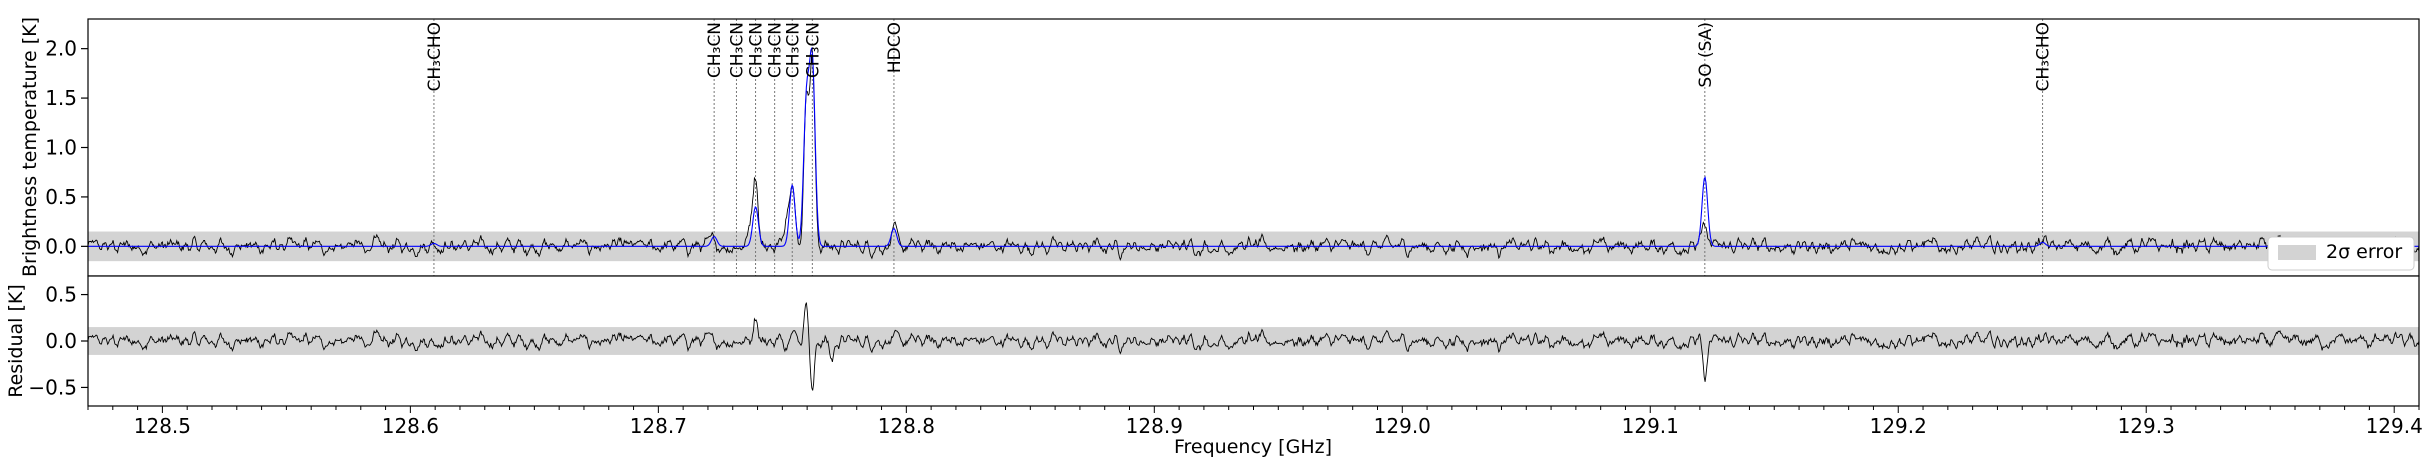 The width and height of the screenshot is (2425, 465). I want to click on molecule-label-6: CH₃CN, so click(813, 50).